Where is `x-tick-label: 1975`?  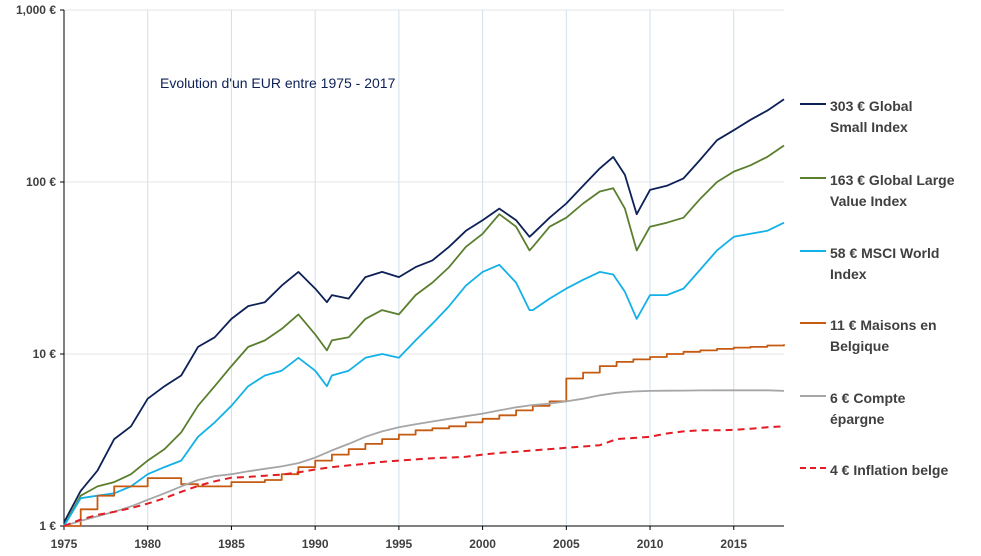
x-tick-label: 1975 is located at coordinates (64, 544).